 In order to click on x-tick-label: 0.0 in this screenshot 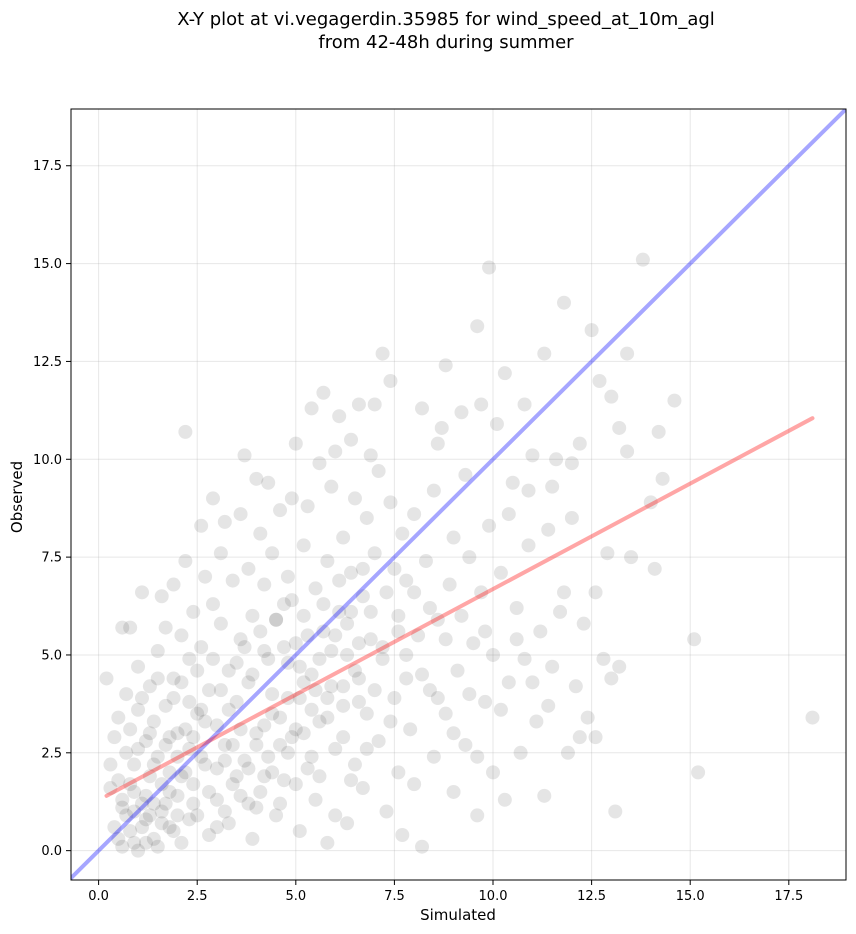, I will do `click(98, 896)`.